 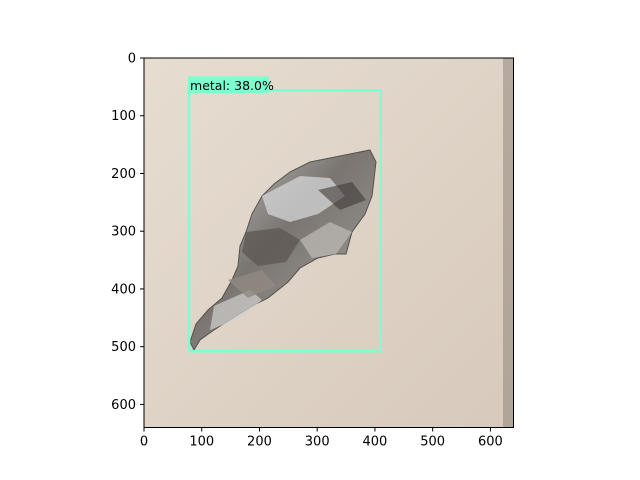 What do you see at coordinates (283, 250) in the screenshot?
I see `crumpled-foil` at bounding box center [283, 250].